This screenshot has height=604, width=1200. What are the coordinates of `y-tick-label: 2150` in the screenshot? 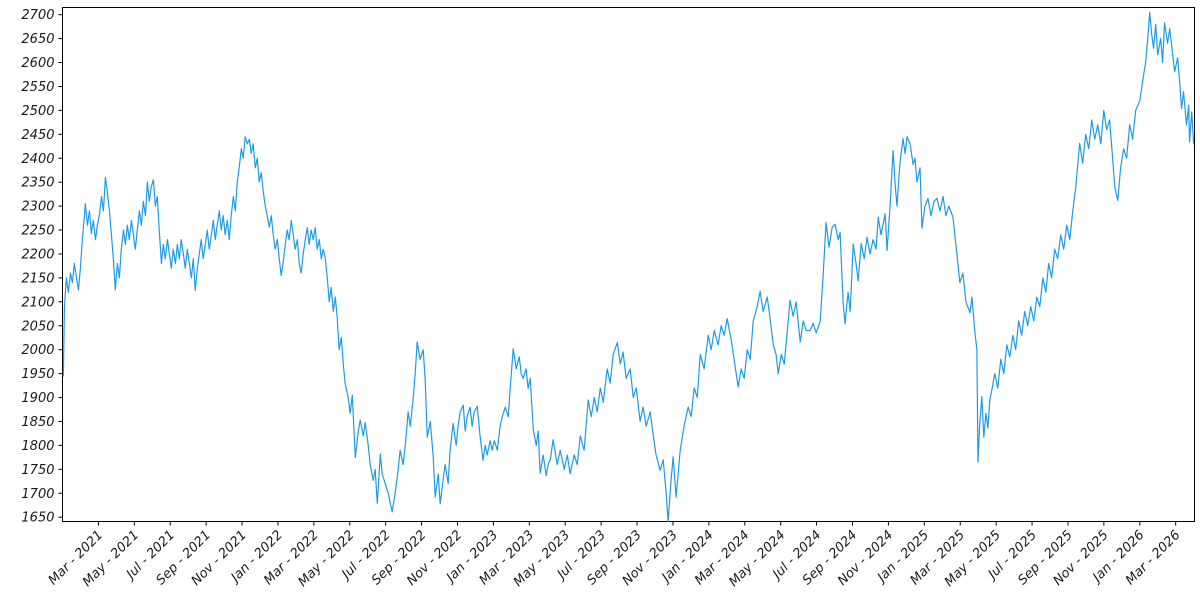 It's located at (37, 278).